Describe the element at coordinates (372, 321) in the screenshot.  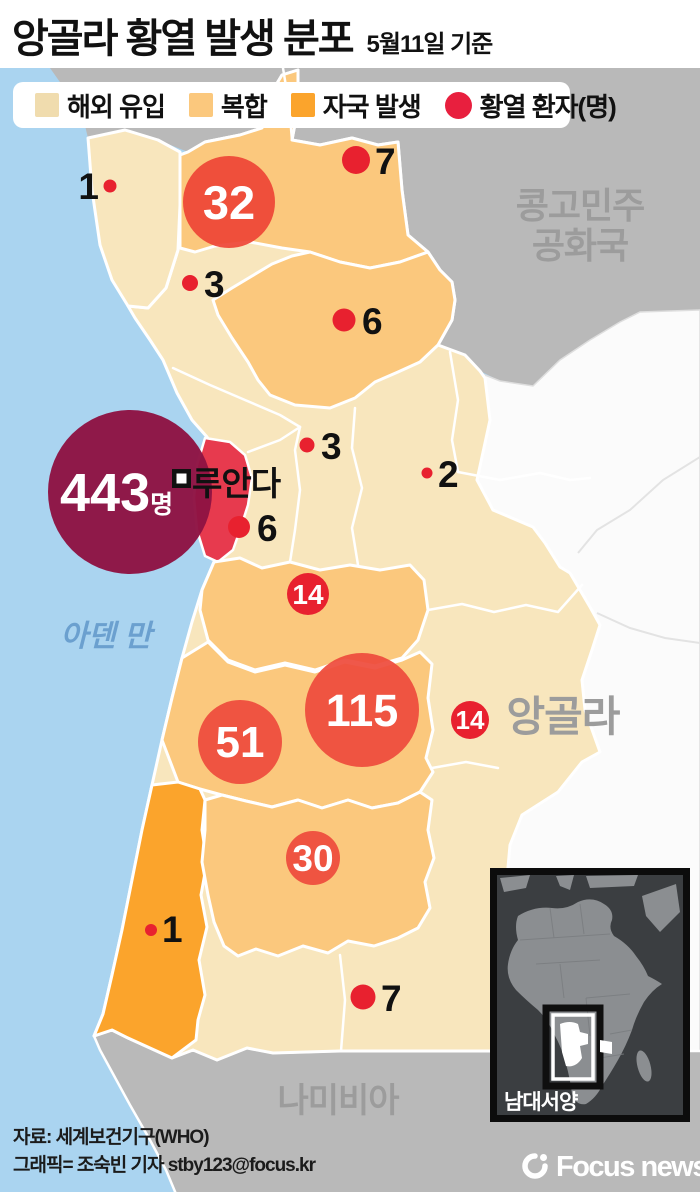
I see `case-value-6-malanje: 6` at that location.